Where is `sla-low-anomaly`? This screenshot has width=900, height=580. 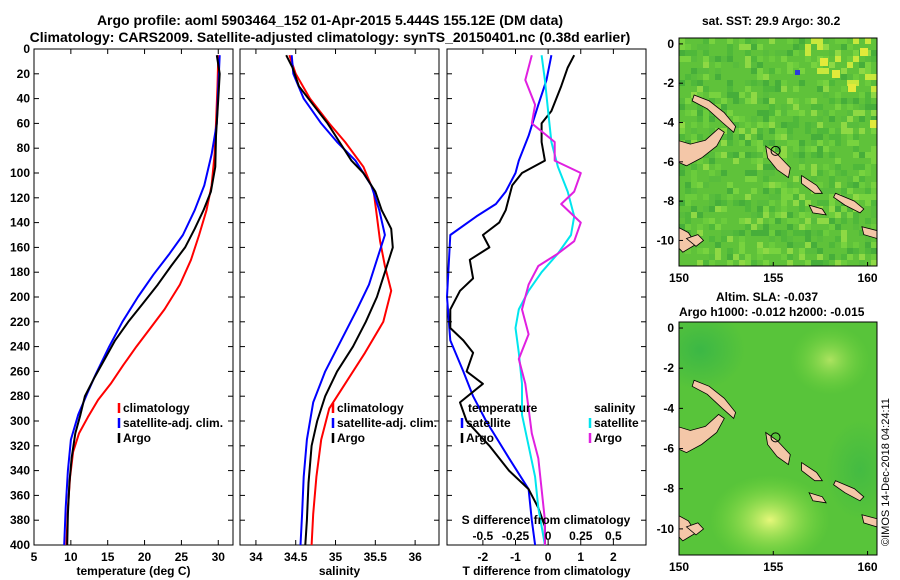
sla-low-anomaly is located at coordinates (712, 356).